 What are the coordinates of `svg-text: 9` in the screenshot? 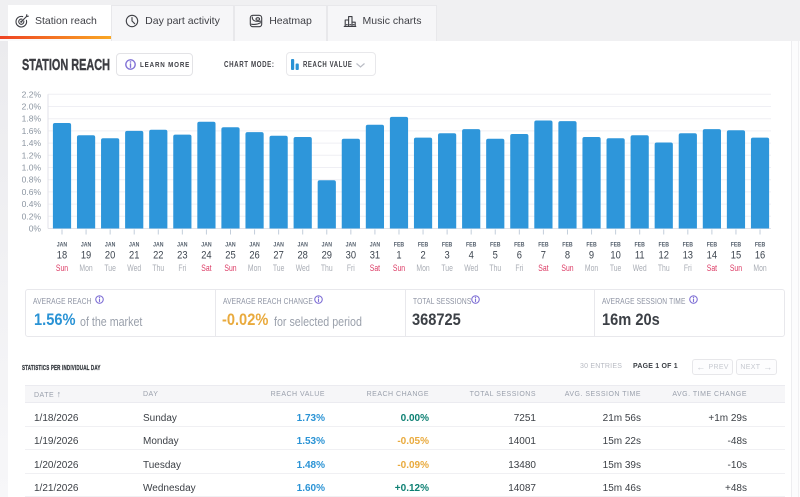 It's located at (591, 256).